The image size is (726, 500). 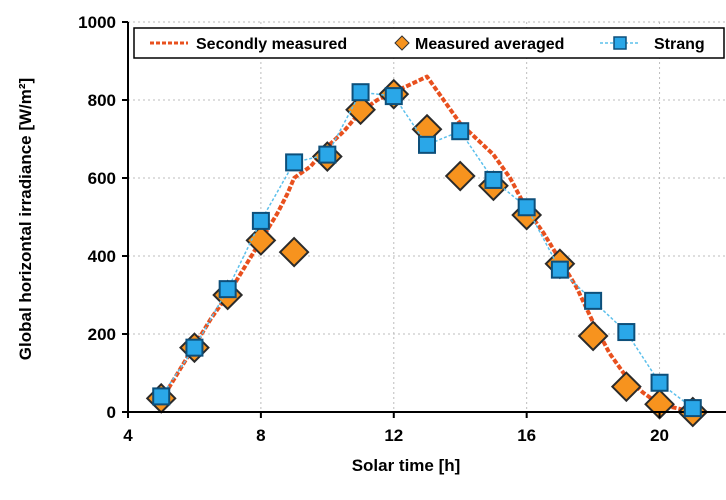 What do you see at coordinates (103, 217) in the screenshot?
I see `y-tick-labels: 0 200 400 600 800 1000` at bounding box center [103, 217].